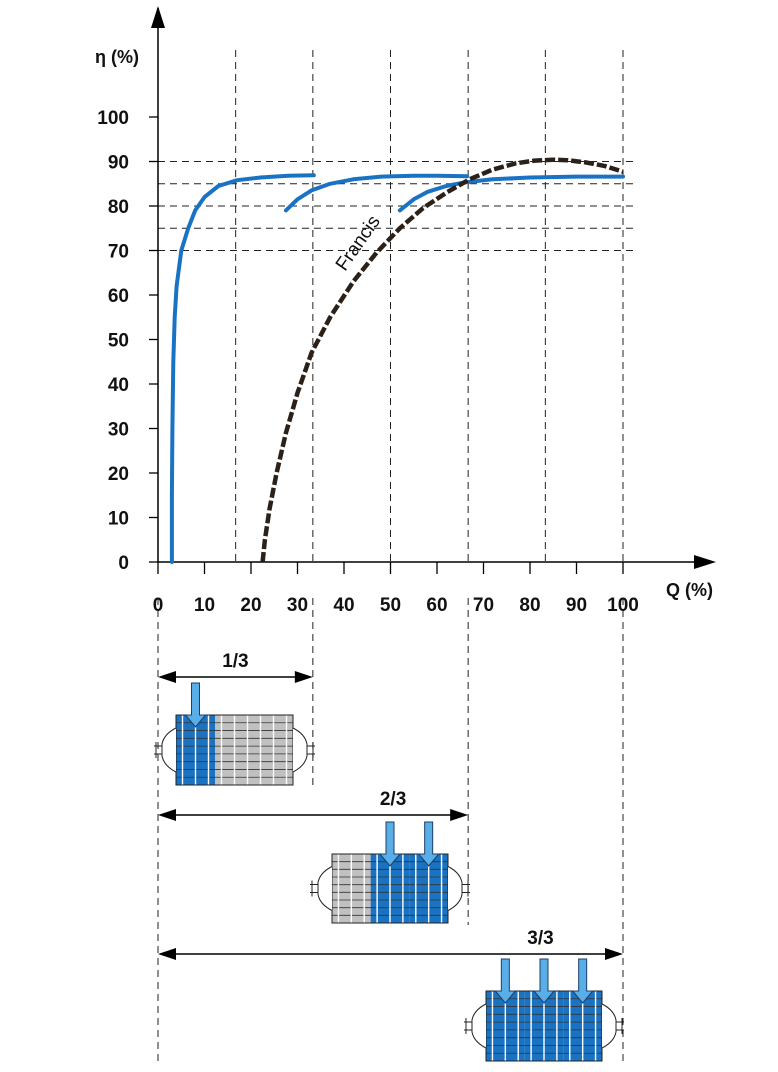 This screenshot has height=1072, width=778. I want to click on y-tick-label: 90, so click(118, 163).